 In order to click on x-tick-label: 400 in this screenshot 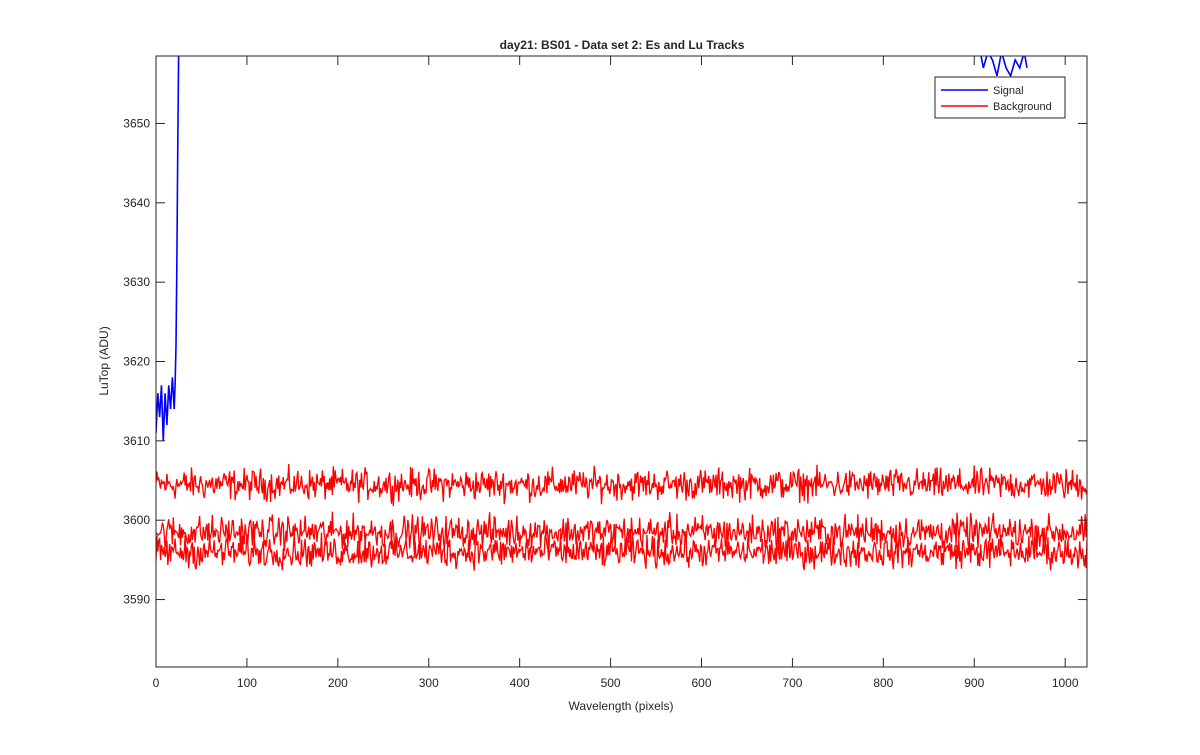, I will do `click(520, 683)`.